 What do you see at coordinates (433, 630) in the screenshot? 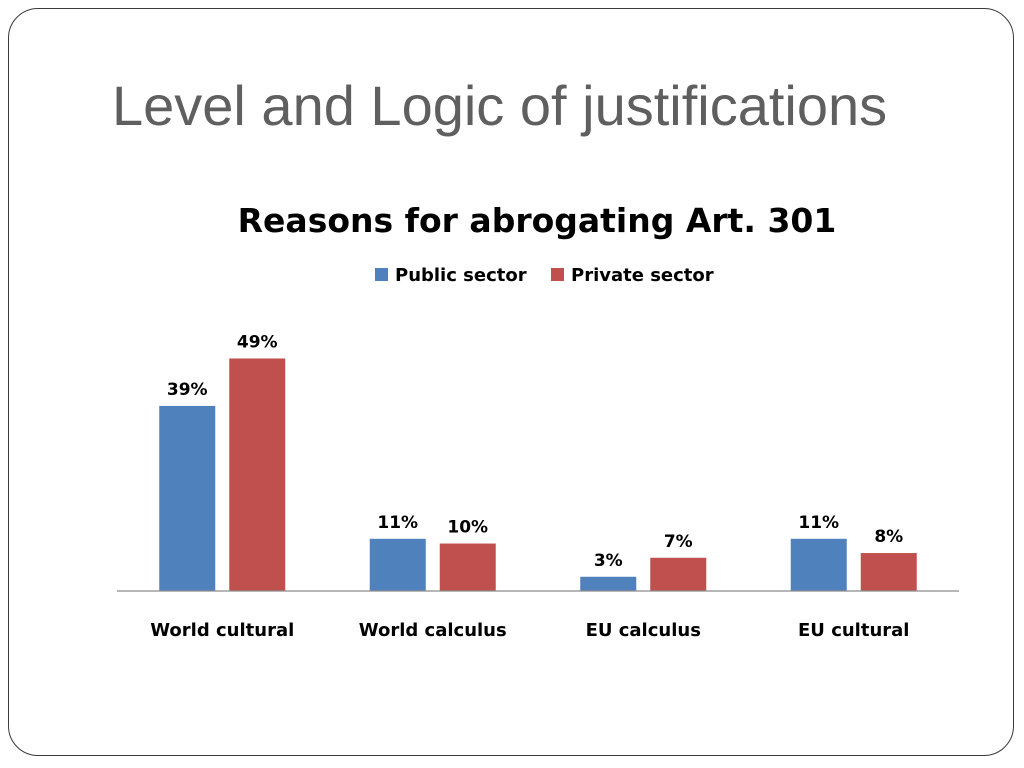
I see `x-tick-label-world-calculus: World calculus` at bounding box center [433, 630].